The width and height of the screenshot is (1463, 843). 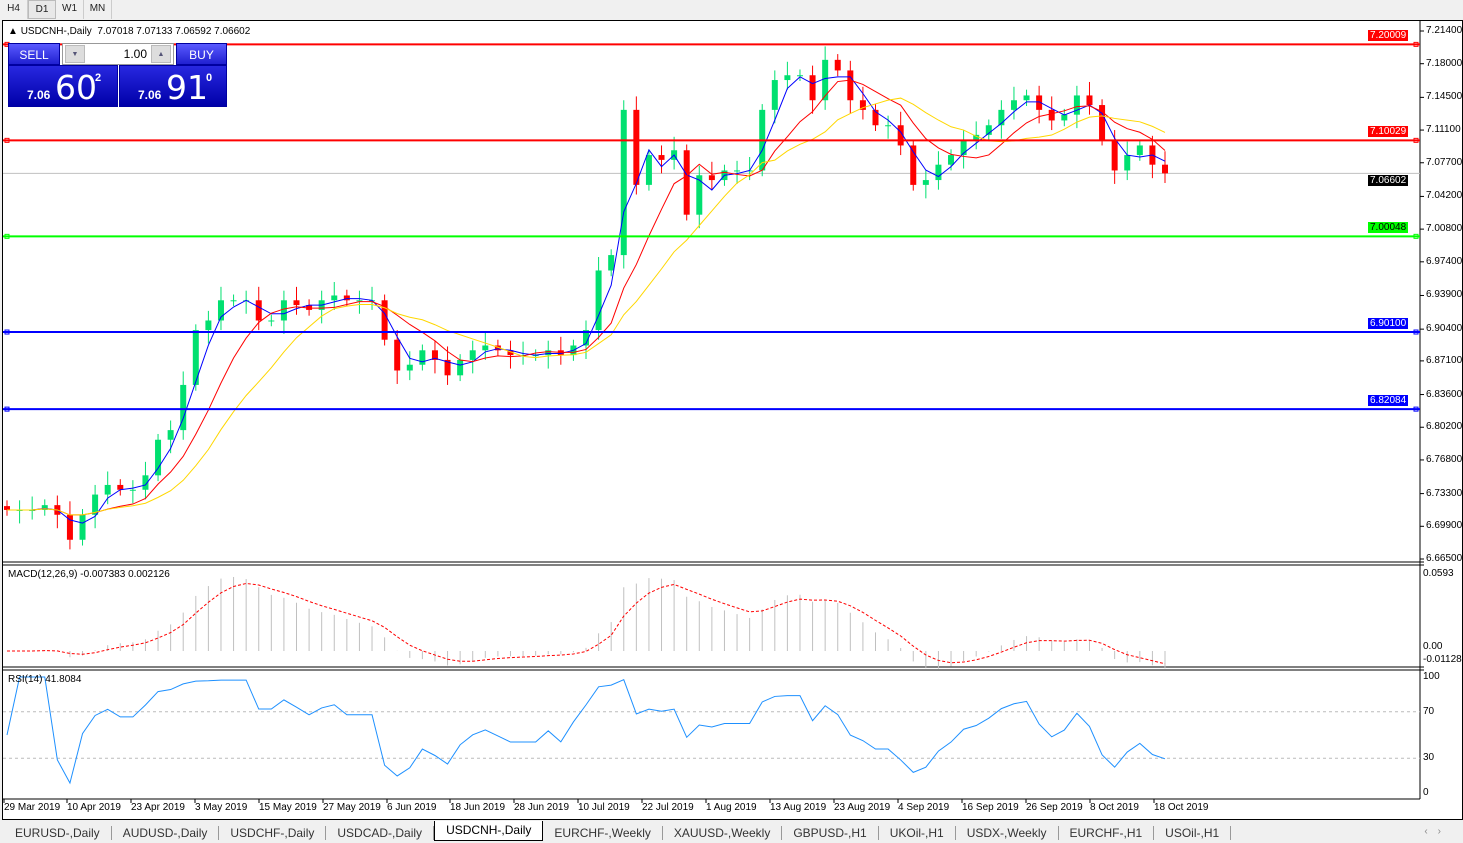 What do you see at coordinates (161, 54) in the screenshot?
I see `lot-increase-button: ▲` at bounding box center [161, 54].